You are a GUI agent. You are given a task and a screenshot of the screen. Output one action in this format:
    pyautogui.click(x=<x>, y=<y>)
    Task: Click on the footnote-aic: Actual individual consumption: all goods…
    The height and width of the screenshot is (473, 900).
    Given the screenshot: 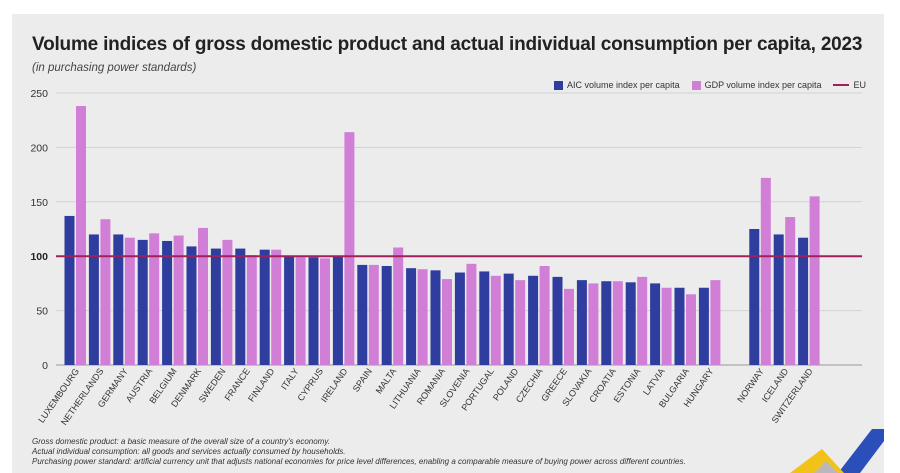 What is the action you would take?
    pyautogui.click(x=189, y=451)
    